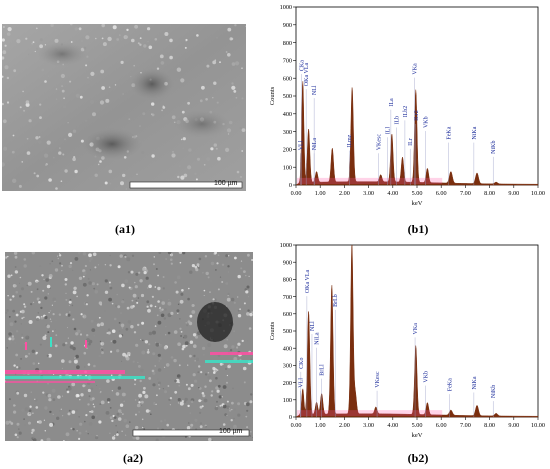 The image size is (550, 469). I want to click on peak-label: ILr2, so click(417, 115).